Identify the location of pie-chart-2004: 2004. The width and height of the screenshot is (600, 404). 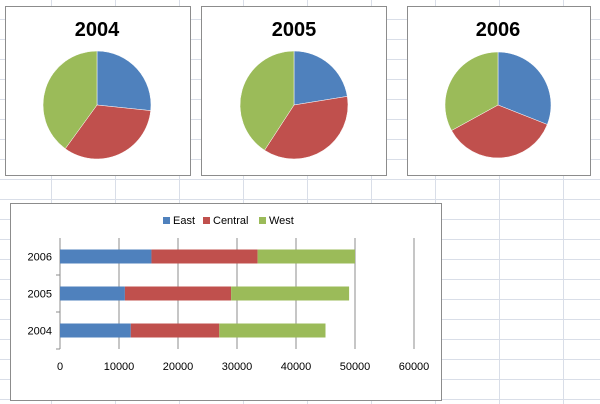
(98, 91).